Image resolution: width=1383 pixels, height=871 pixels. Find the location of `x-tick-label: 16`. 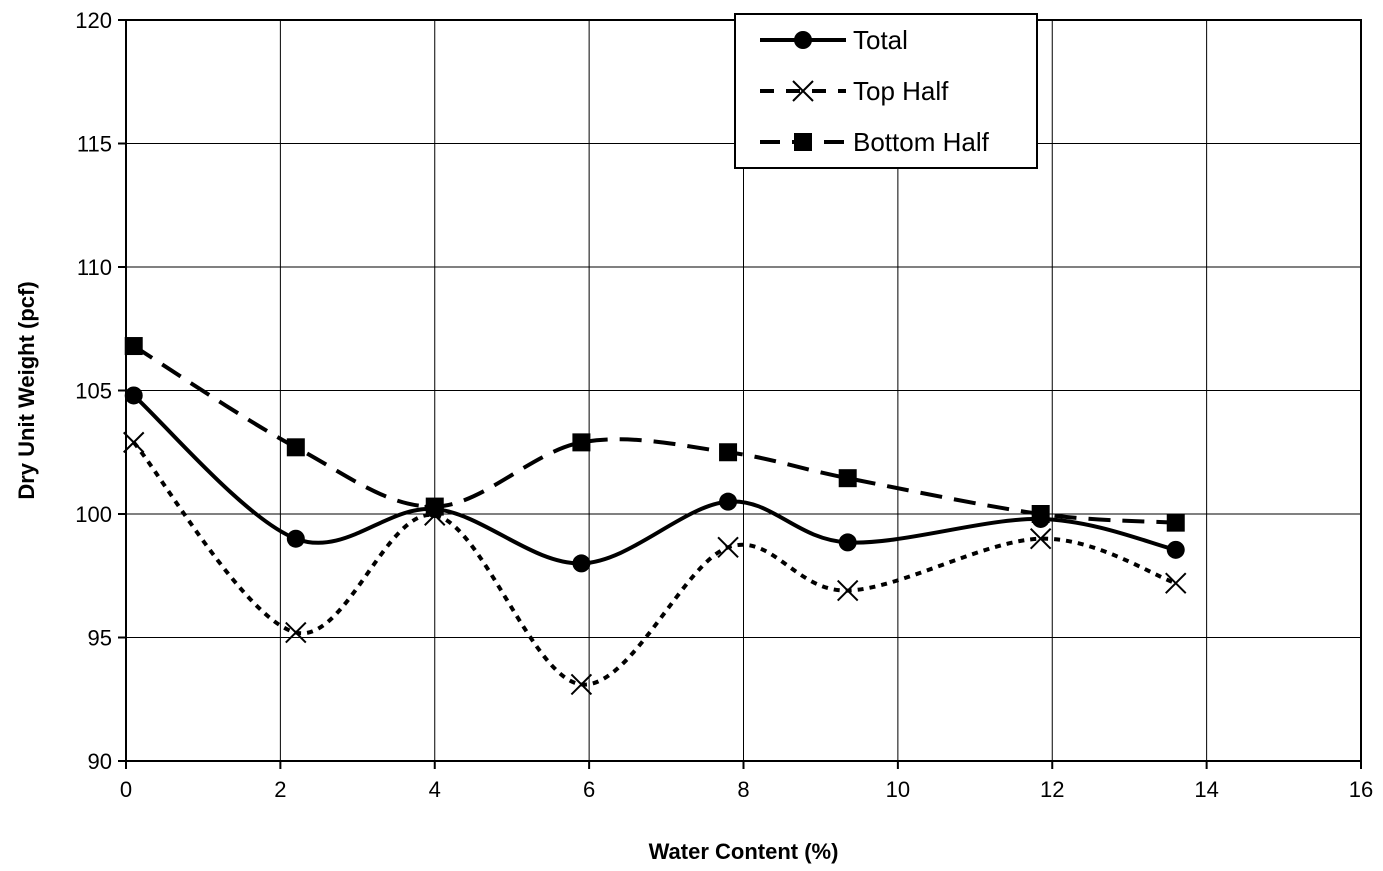

x-tick-label: 16 is located at coordinates (1361, 789).